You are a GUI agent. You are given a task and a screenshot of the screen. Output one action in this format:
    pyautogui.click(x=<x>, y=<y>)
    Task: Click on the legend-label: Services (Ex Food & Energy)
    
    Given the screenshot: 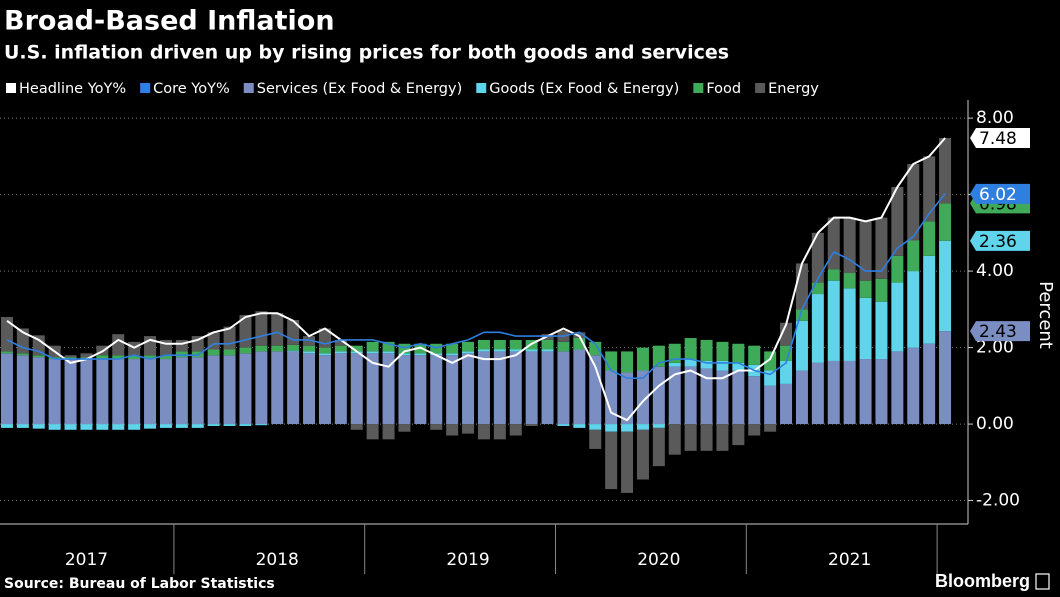 What is the action you would take?
    pyautogui.click(x=359, y=89)
    